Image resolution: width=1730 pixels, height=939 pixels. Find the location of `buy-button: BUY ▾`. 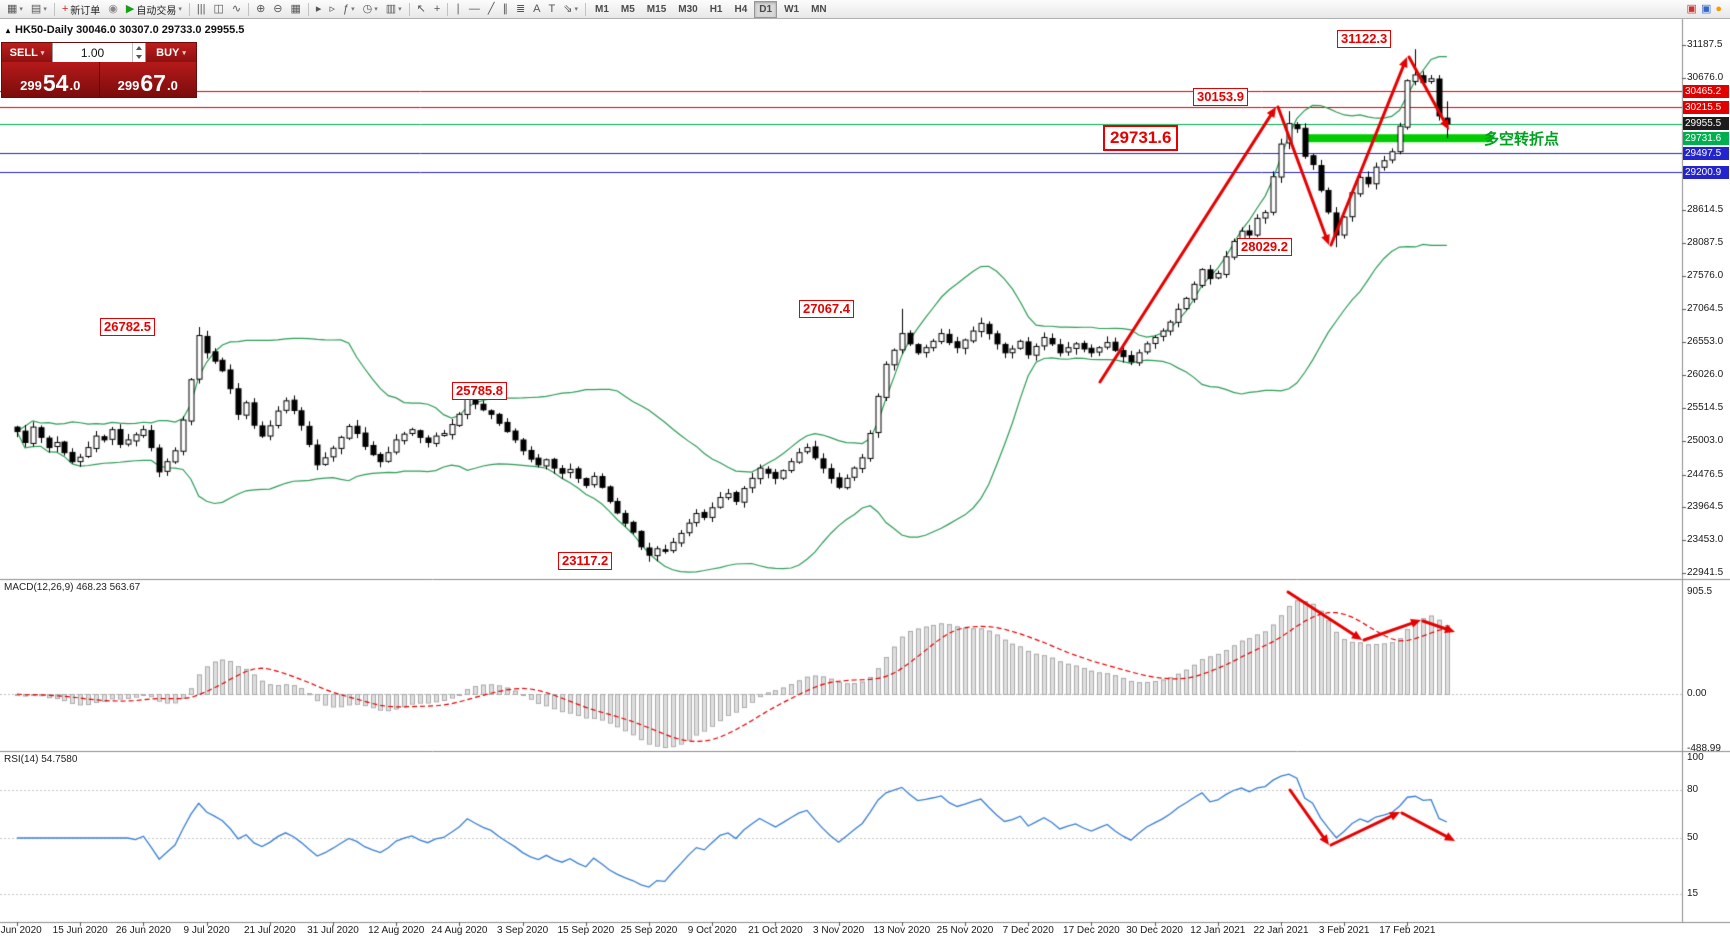

buy-button: BUY ▾ is located at coordinates (171, 52).